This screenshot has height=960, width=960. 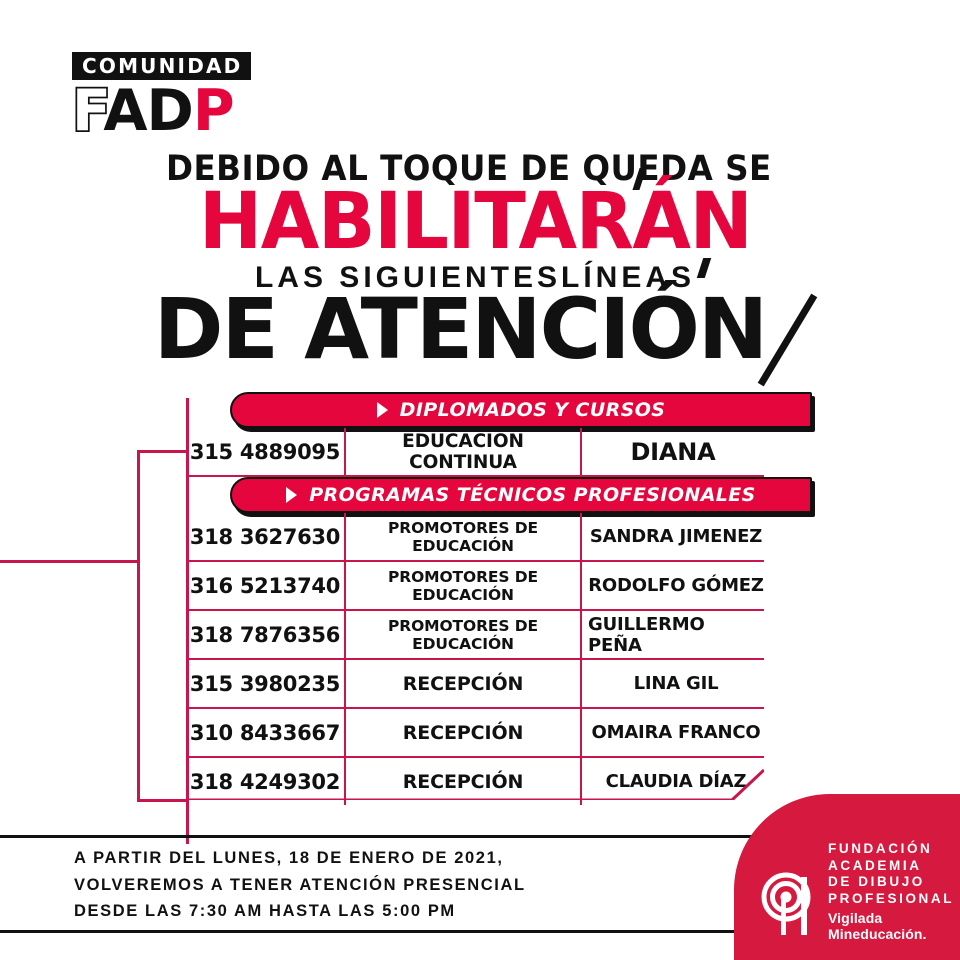 I want to click on footer-divider-top, so click(x=400, y=836).